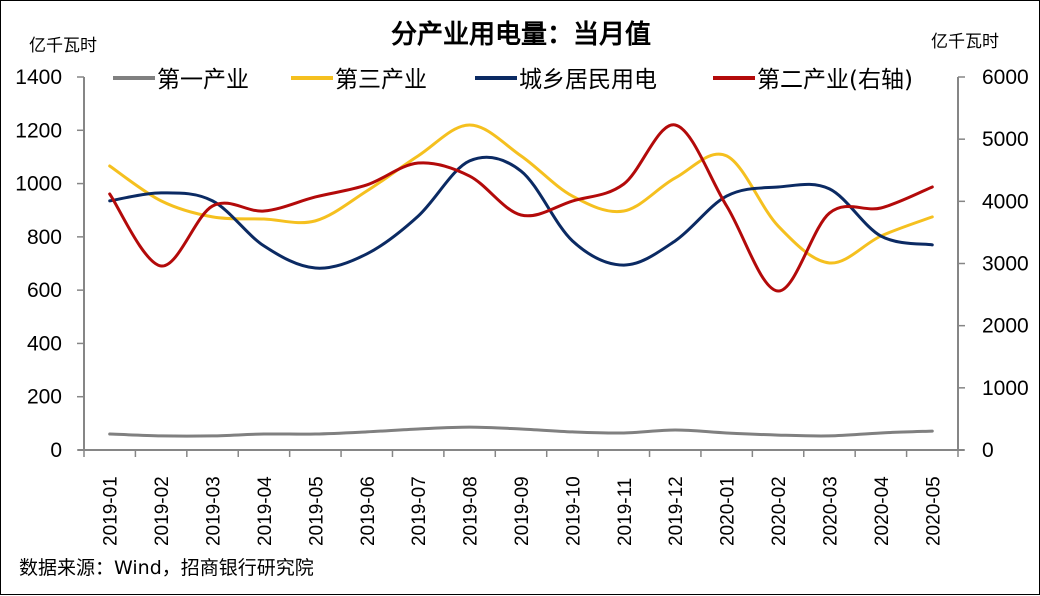 The width and height of the screenshot is (1040, 596). I want to click on x-tick-label: 2020-05, so click(933, 511).